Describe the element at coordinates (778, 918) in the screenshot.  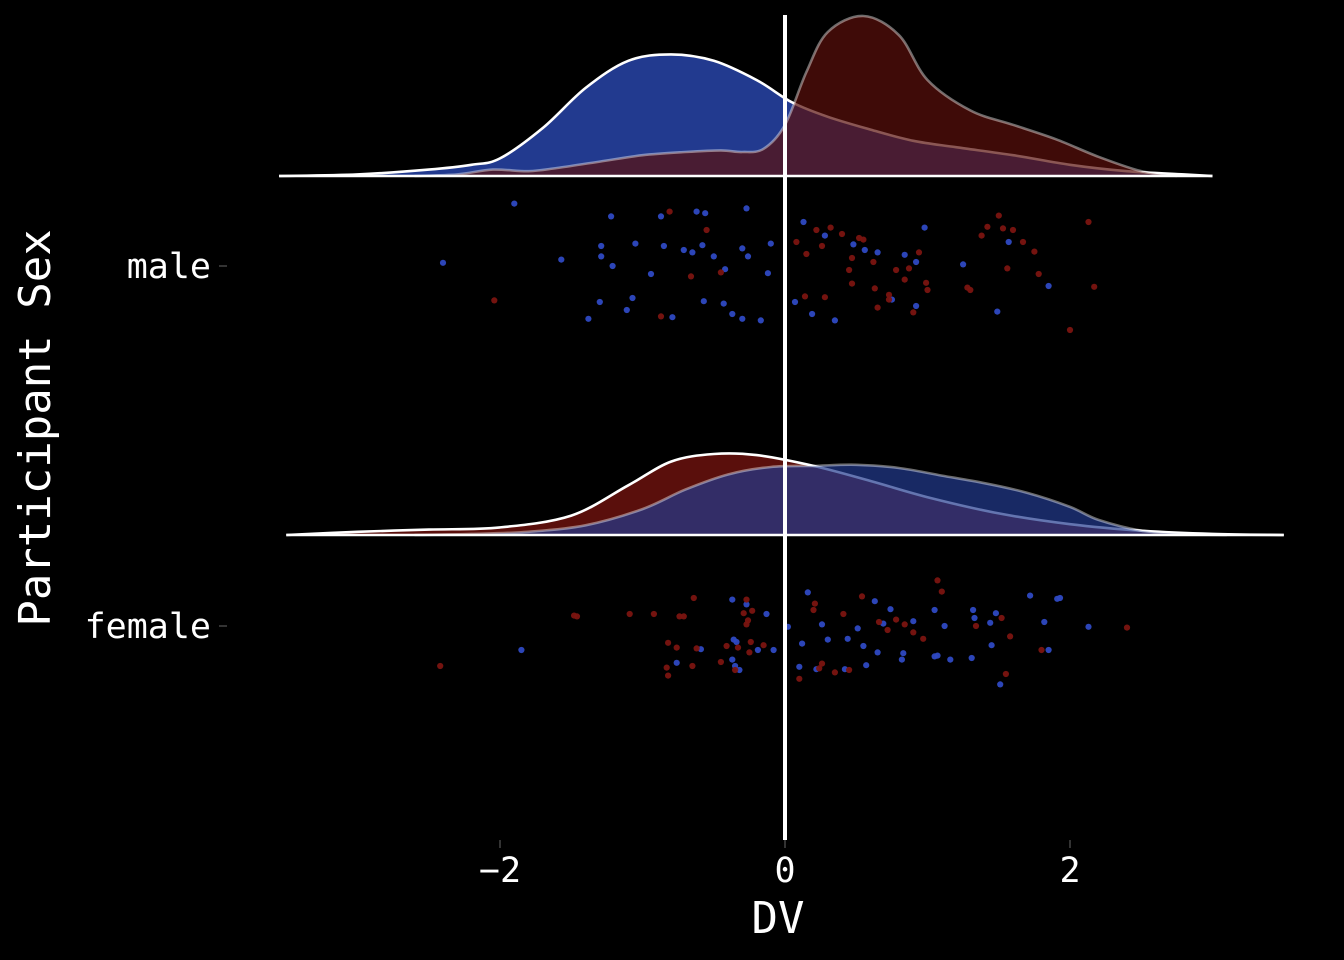
I see `x-axis-label: DV` at that location.